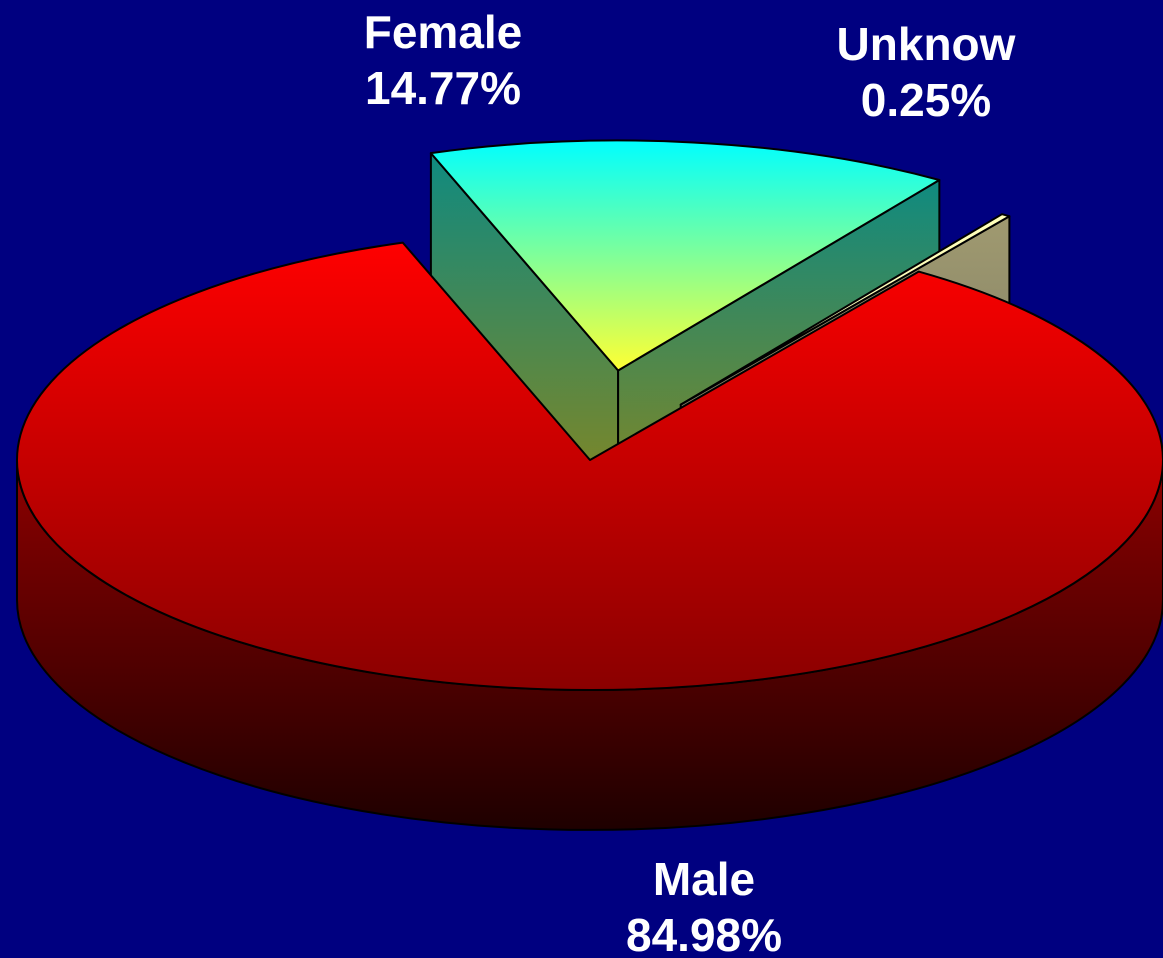 The width and height of the screenshot is (1163, 958). I want to click on slice-name-female: Female, so click(443, 32).